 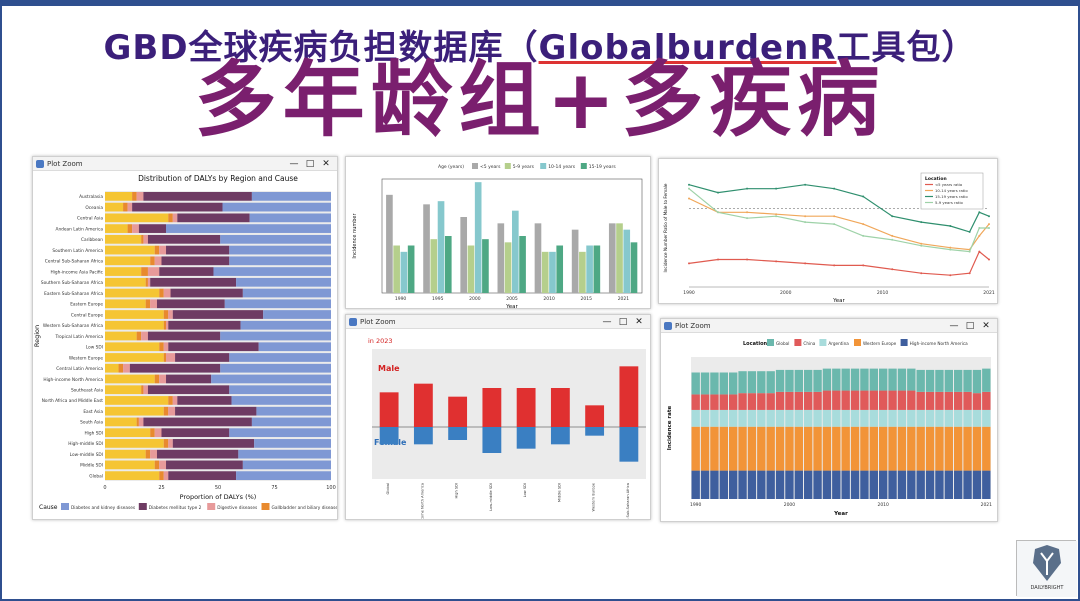 What do you see at coordinates (451, 167) in the screenshot?
I see `legend-title: Age (years)` at bounding box center [451, 167].